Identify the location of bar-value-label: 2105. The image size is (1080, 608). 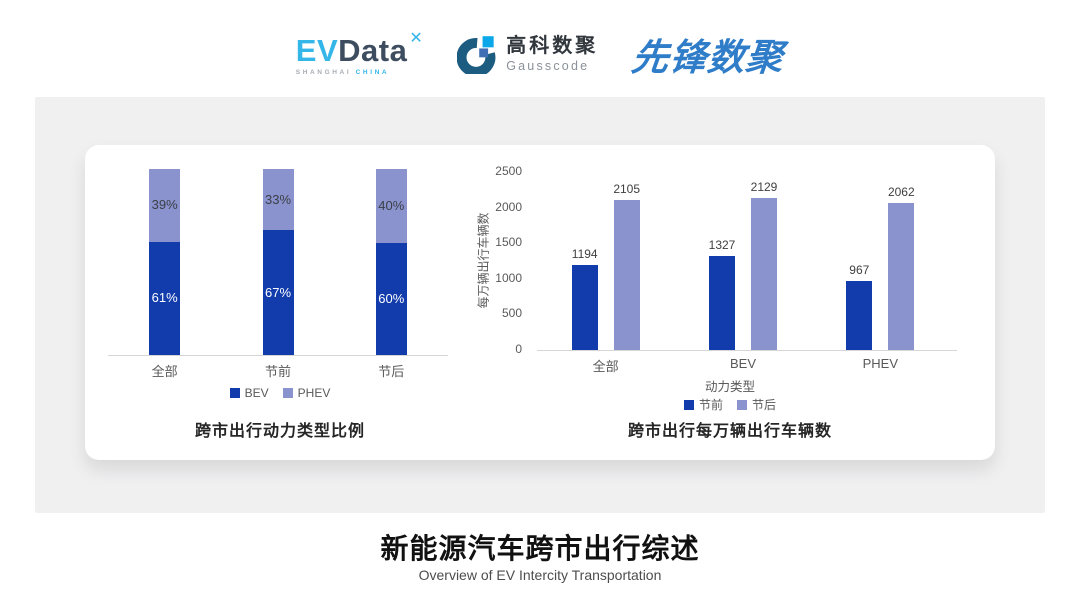
(627, 189).